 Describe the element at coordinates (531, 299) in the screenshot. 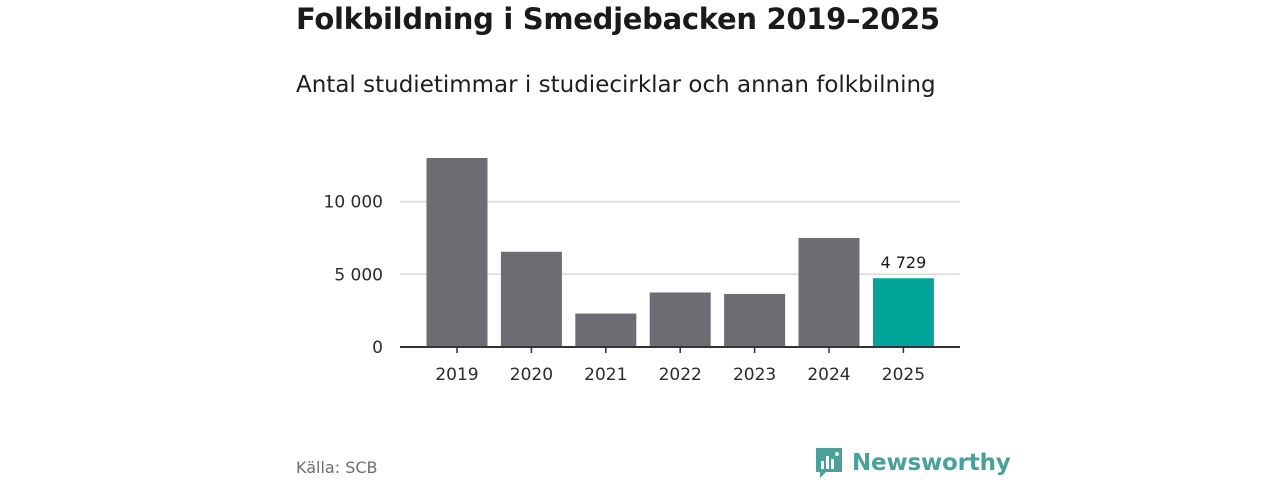

I see `bar-2020` at that location.